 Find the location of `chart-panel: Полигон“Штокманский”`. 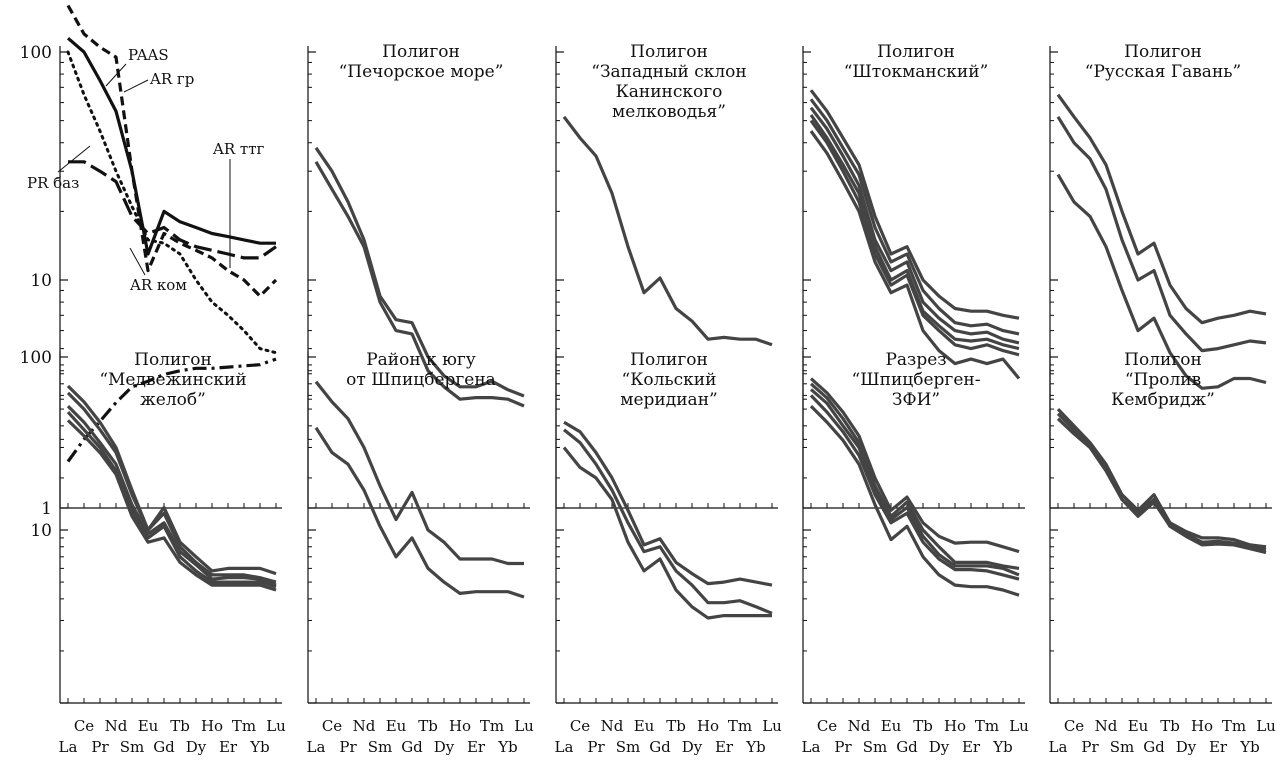

chart-panel: Полигон“Штокманский” is located at coordinates (913, 275).